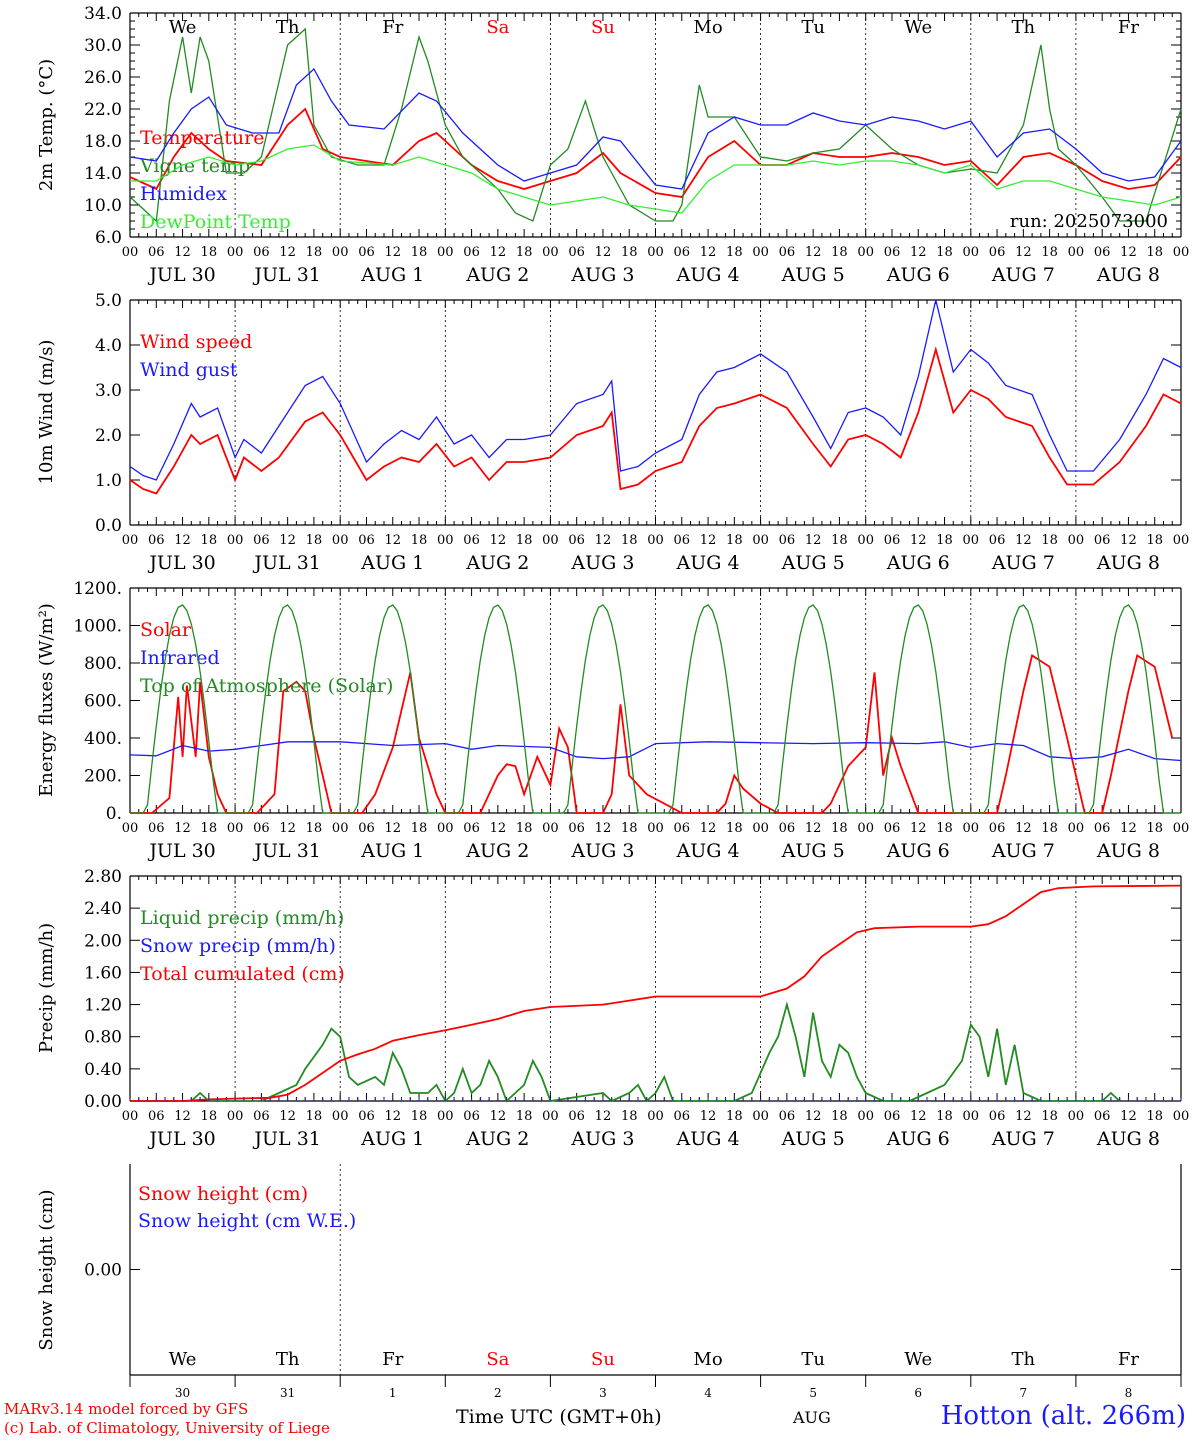 The width and height of the screenshot is (1194, 1440). Describe the element at coordinates (918, 1393) in the screenshot. I see `day-number-label: 6` at that location.